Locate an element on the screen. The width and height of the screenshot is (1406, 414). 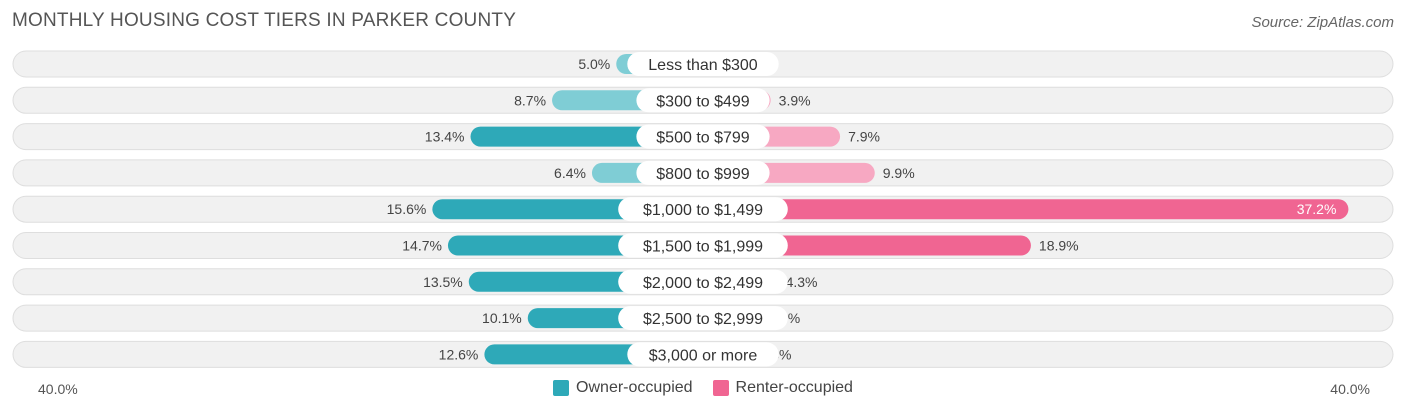
renter-value-label: 37.2% is located at coordinates (1317, 209).